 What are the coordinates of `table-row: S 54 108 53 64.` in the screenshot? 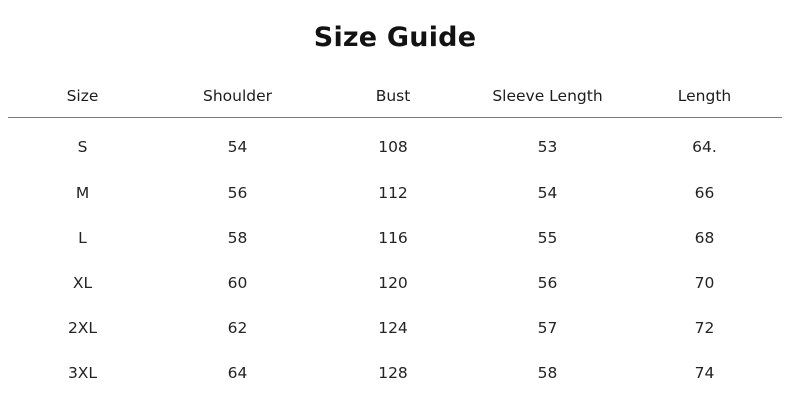 It's located at (395, 144).